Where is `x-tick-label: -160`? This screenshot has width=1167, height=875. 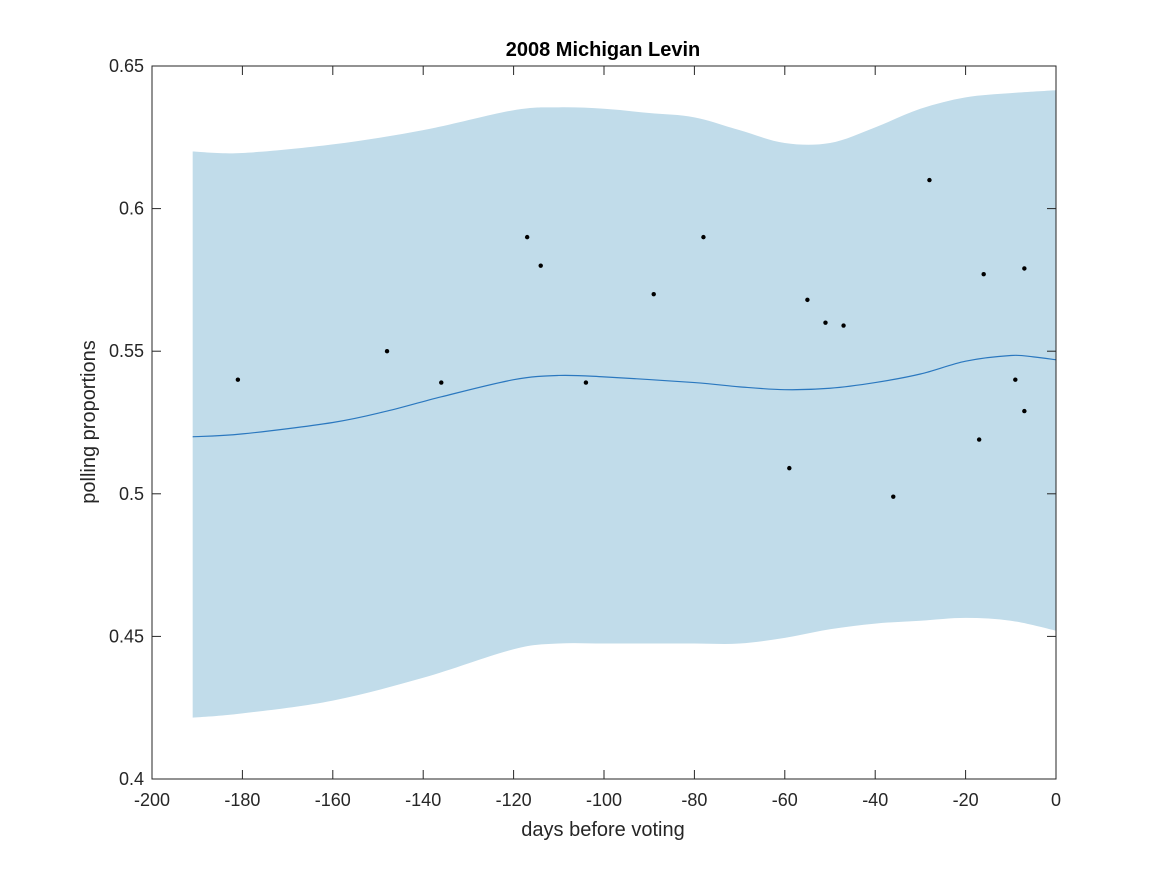
x-tick-label: -160 is located at coordinates (333, 800).